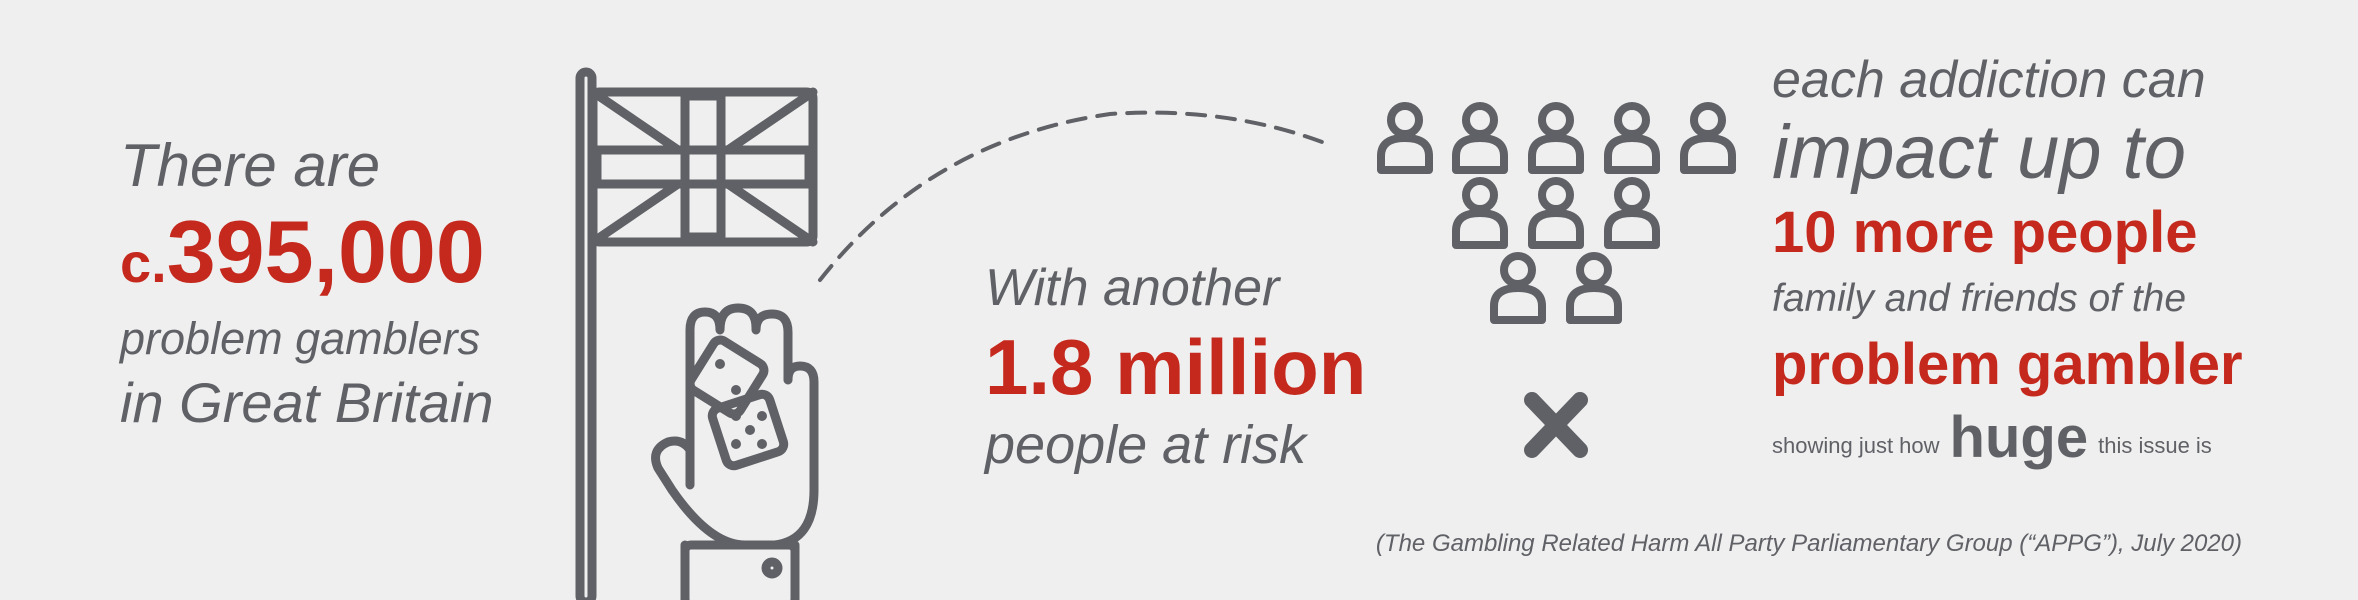  I want to click on impact-line-2: impact up to, so click(1979, 152).